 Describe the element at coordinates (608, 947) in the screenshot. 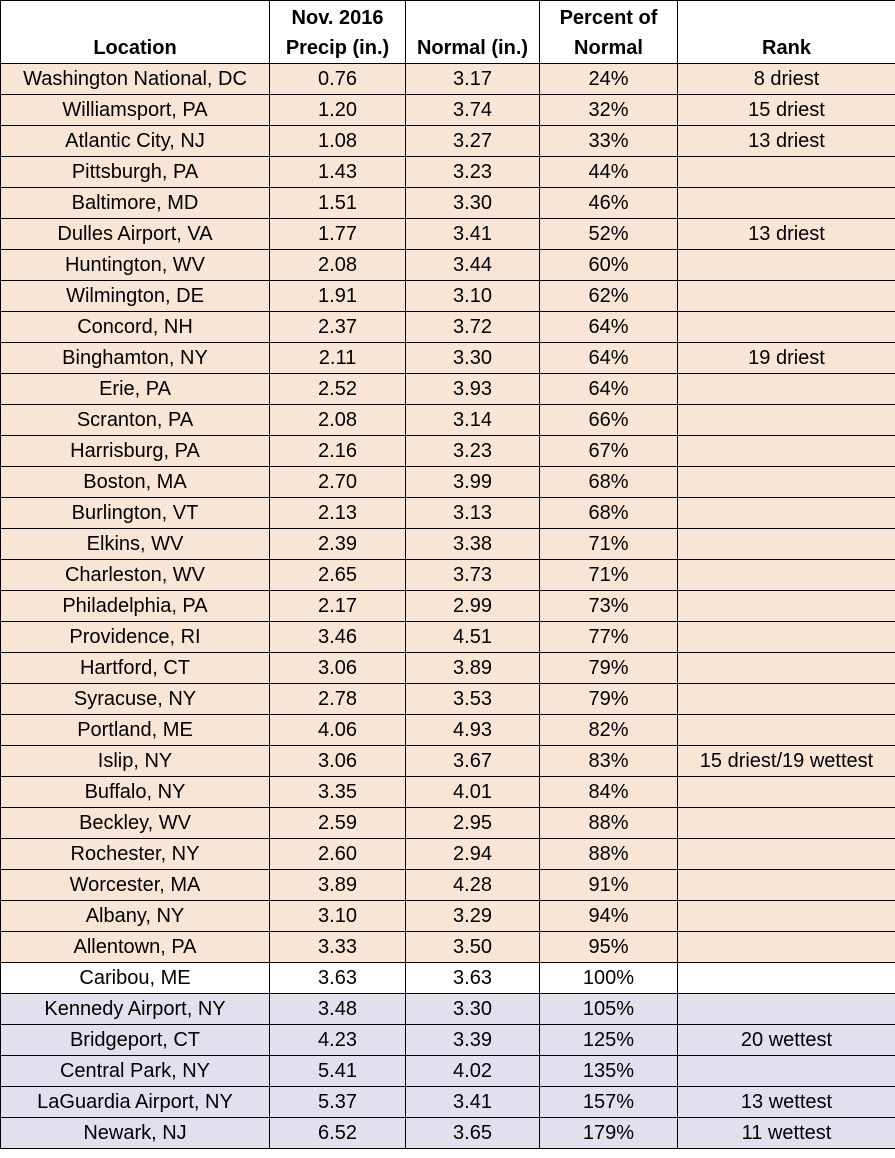

I see `cell-percent: 95%` at that location.